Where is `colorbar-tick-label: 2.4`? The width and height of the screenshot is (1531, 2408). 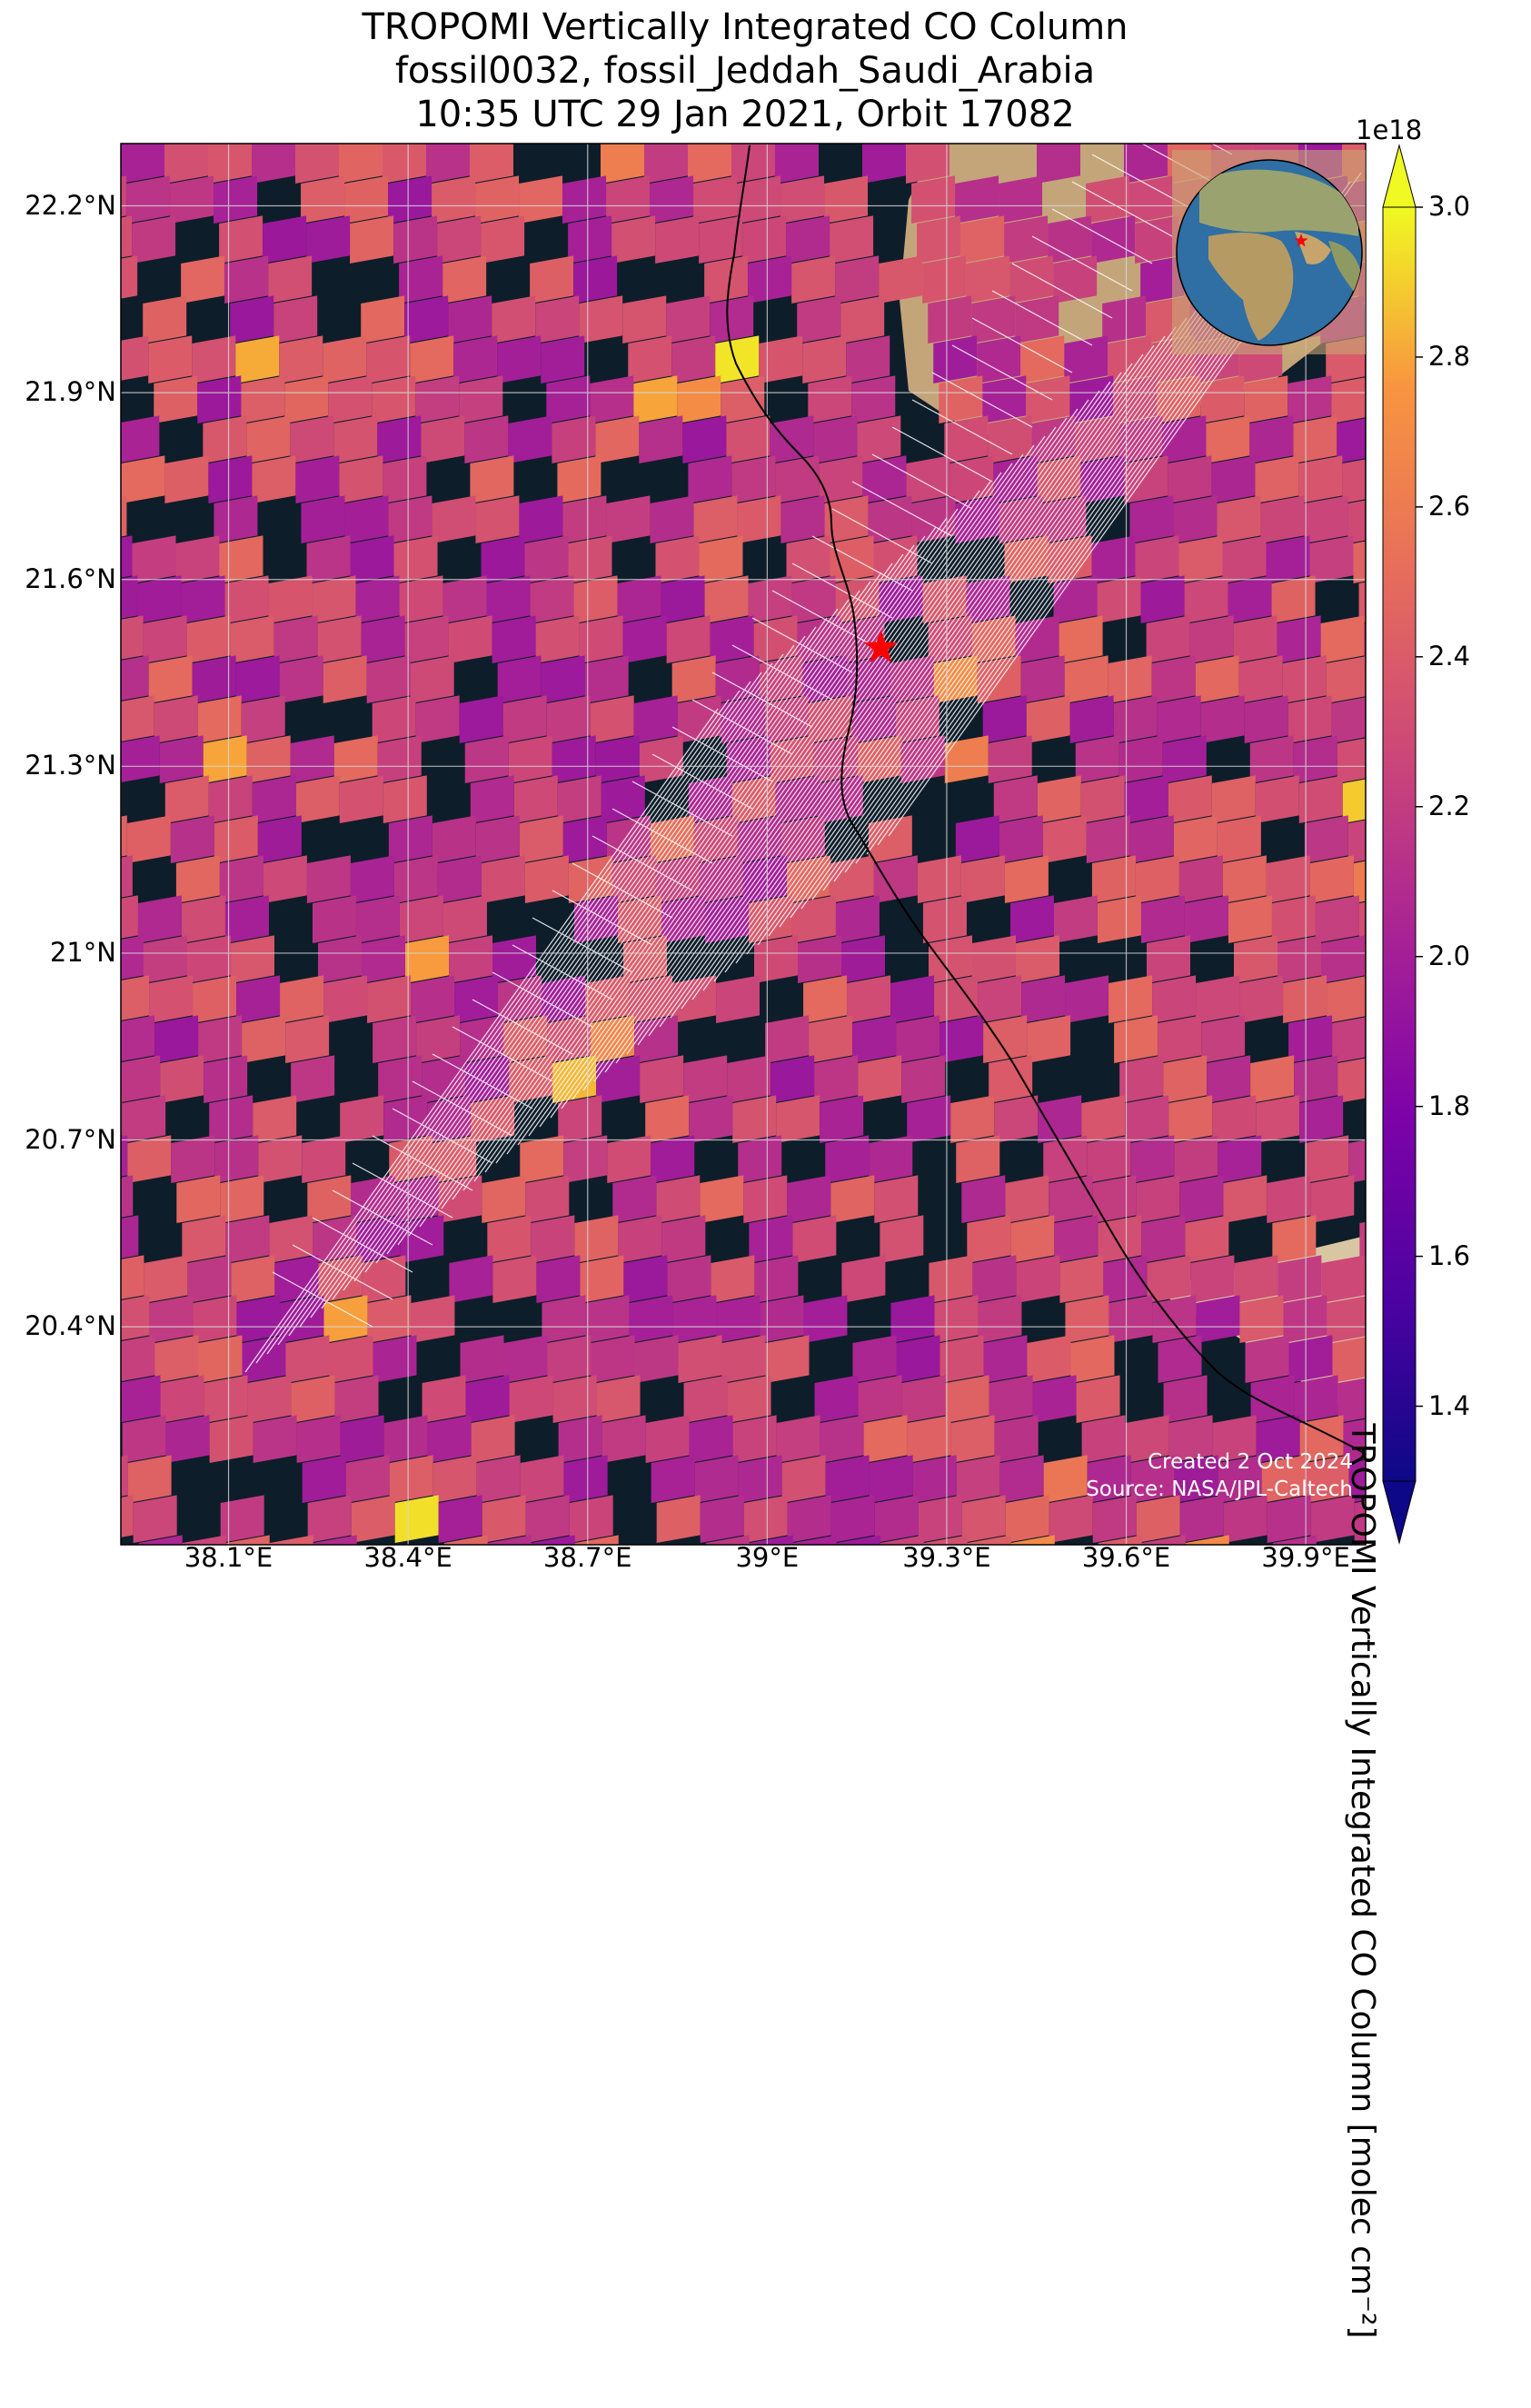 colorbar-tick-label: 2.4 is located at coordinates (1449, 657).